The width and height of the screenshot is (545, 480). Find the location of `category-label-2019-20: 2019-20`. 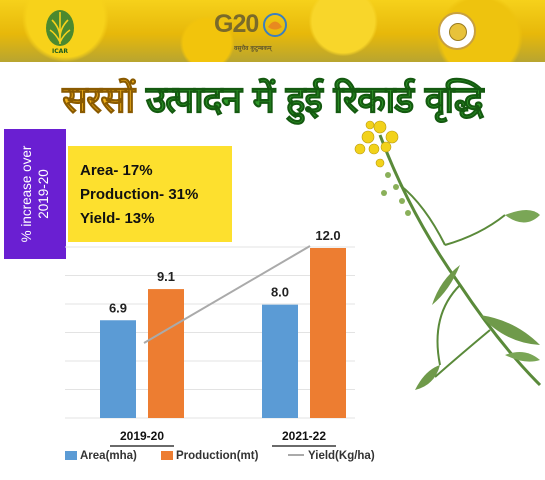

category-label-2019-20: 2019-20 is located at coordinates (142, 436).